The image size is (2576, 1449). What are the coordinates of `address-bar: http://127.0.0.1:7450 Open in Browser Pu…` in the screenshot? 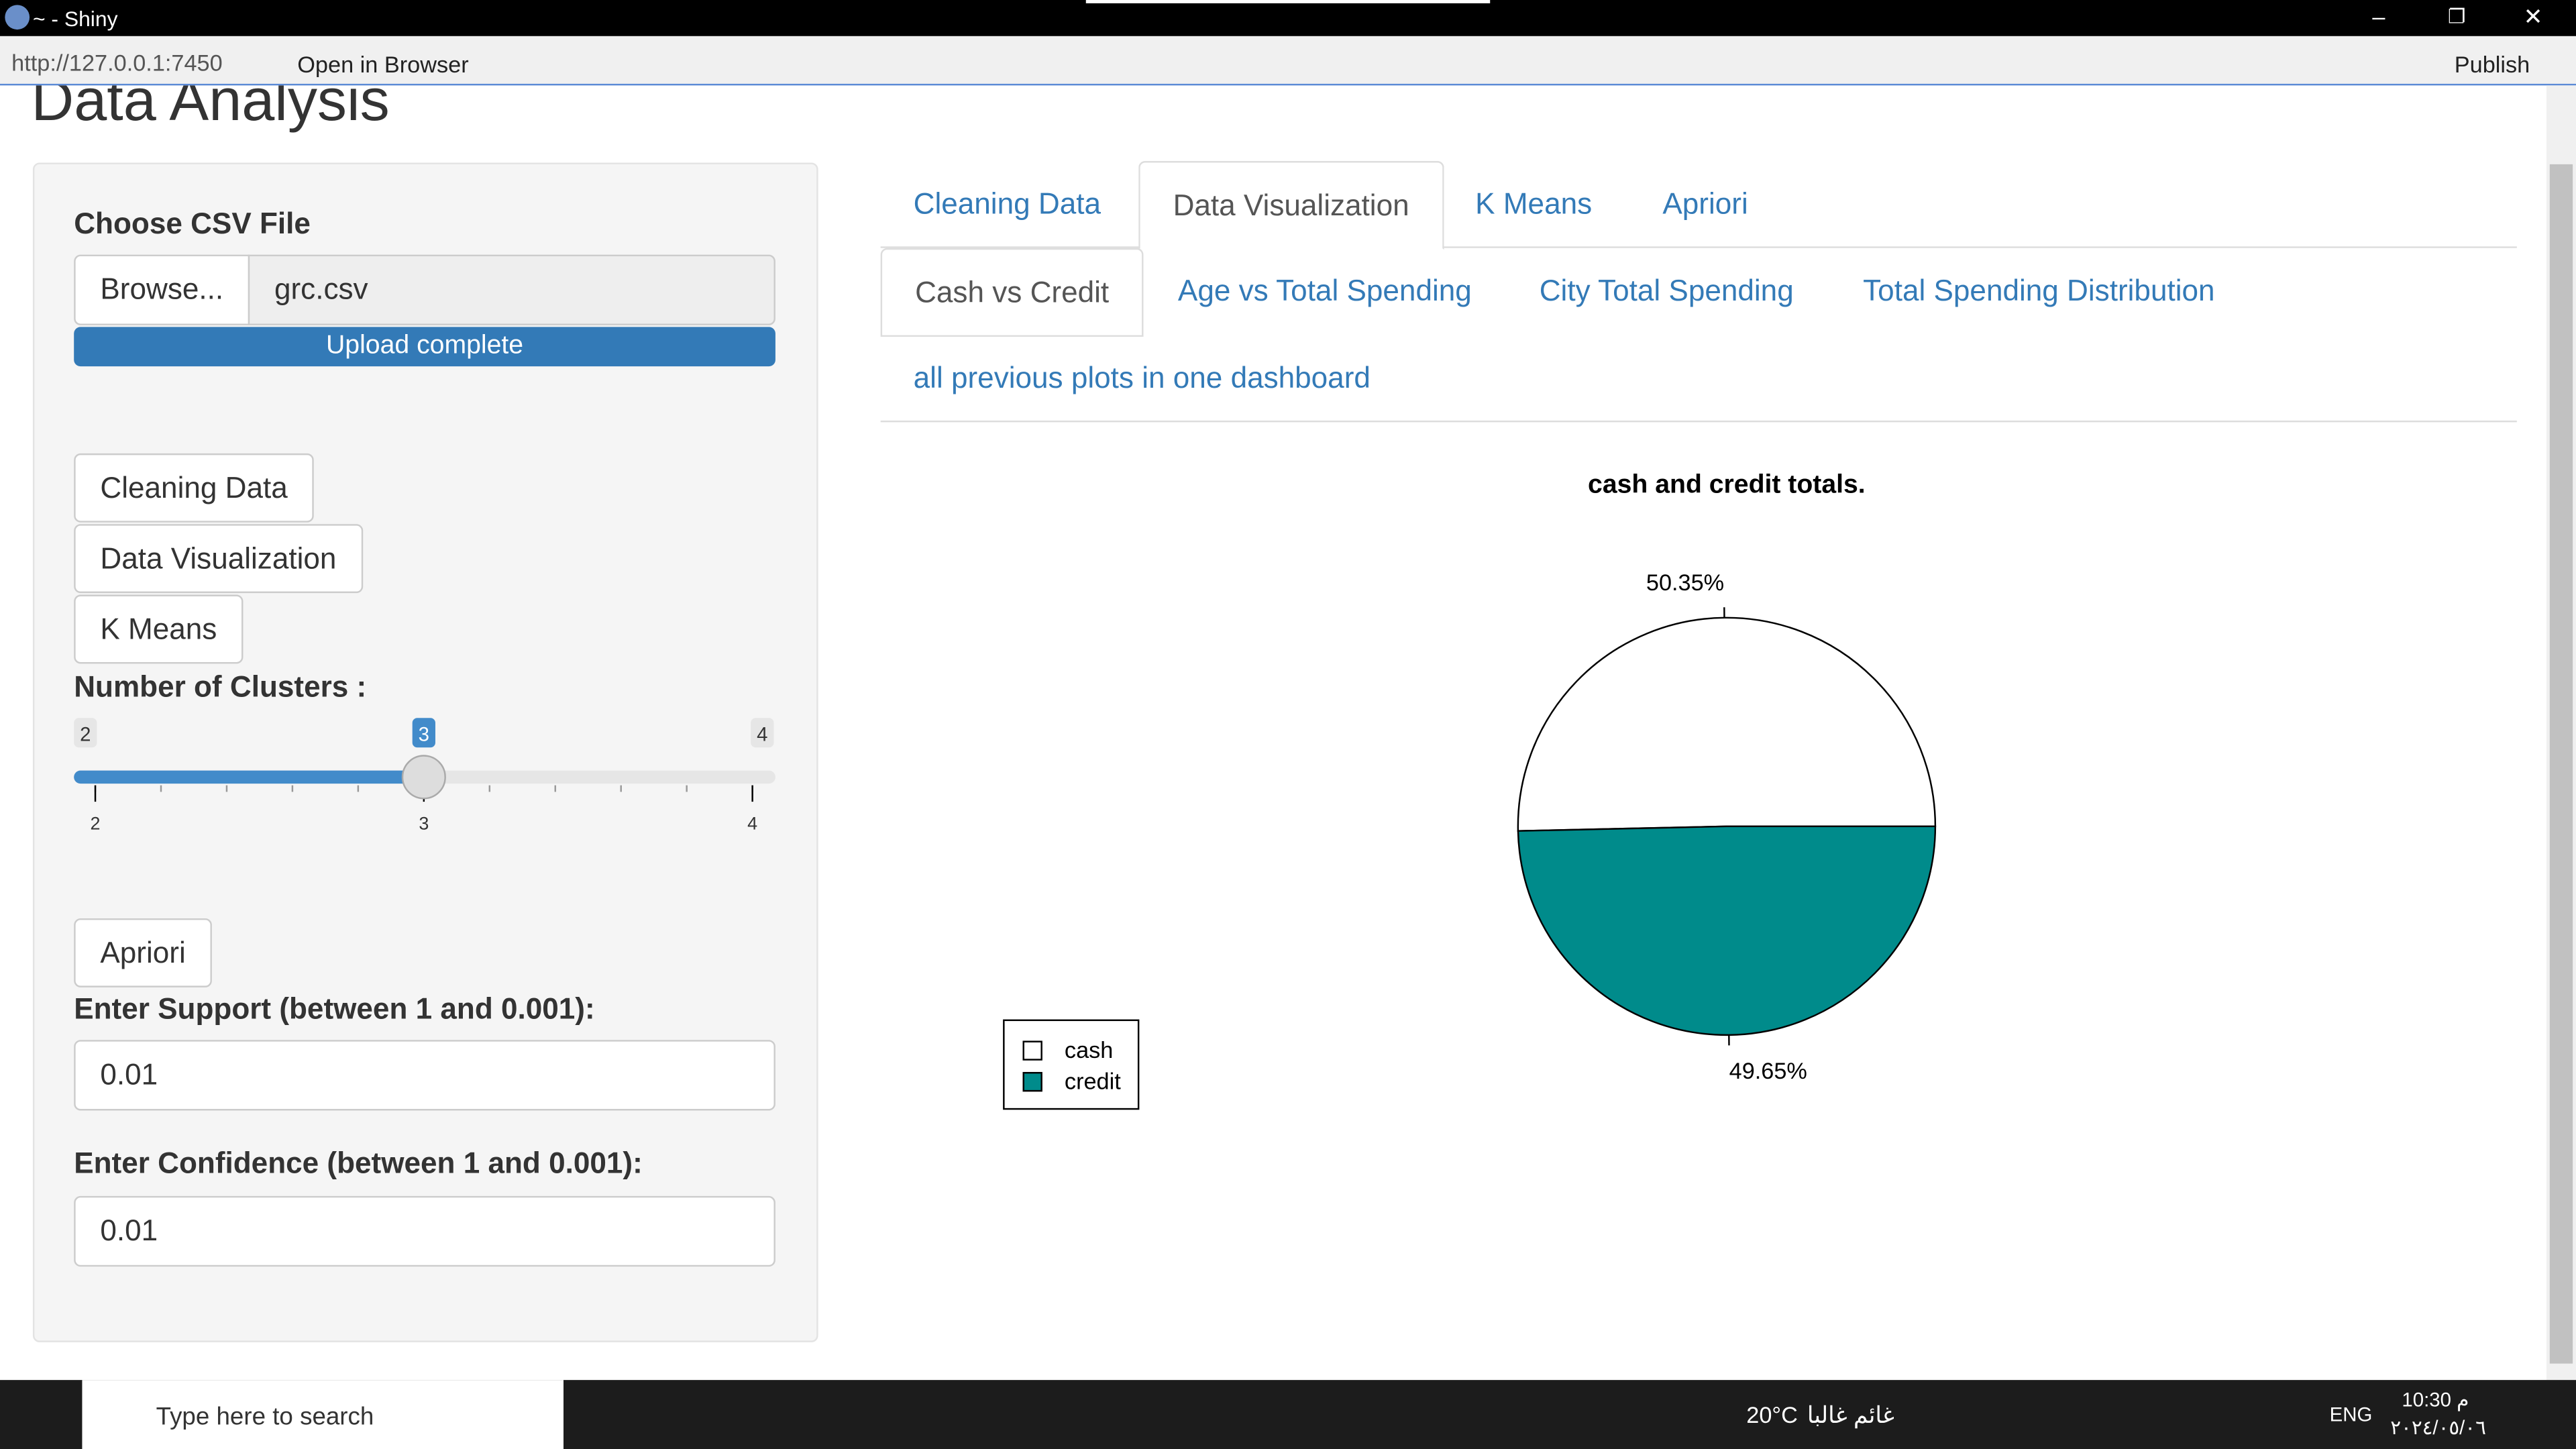 It's located at (1288, 61).